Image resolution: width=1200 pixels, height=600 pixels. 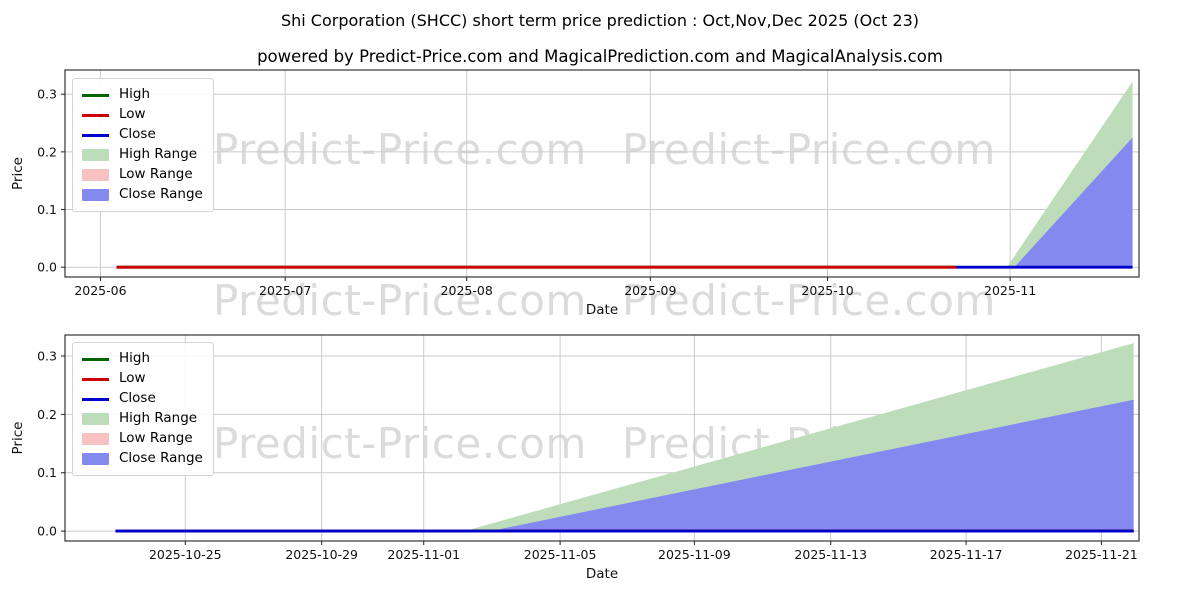 I want to click on x-tick-label: 2025-07, so click(x=285, y=290).